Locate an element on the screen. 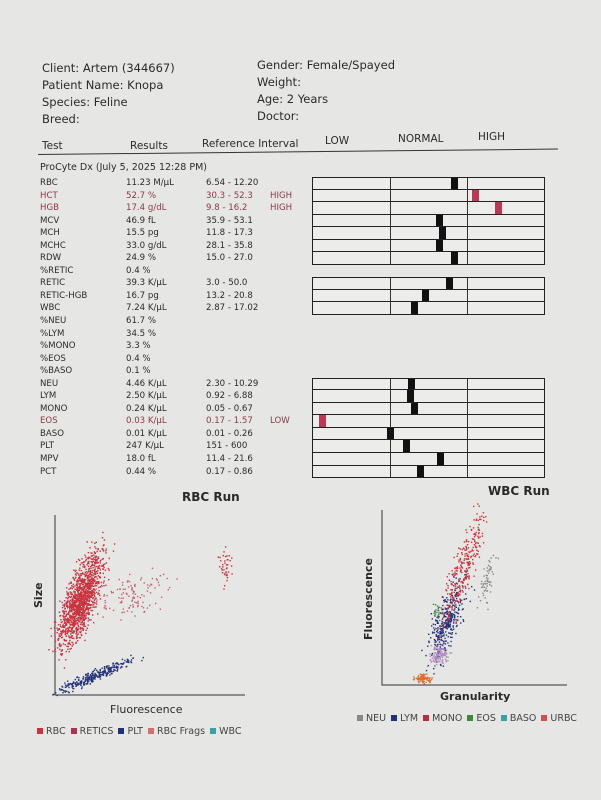 This screenshot has width=601, height=800. test-reference: 11.4 - 21.6 is located at coordinates (229, 459).